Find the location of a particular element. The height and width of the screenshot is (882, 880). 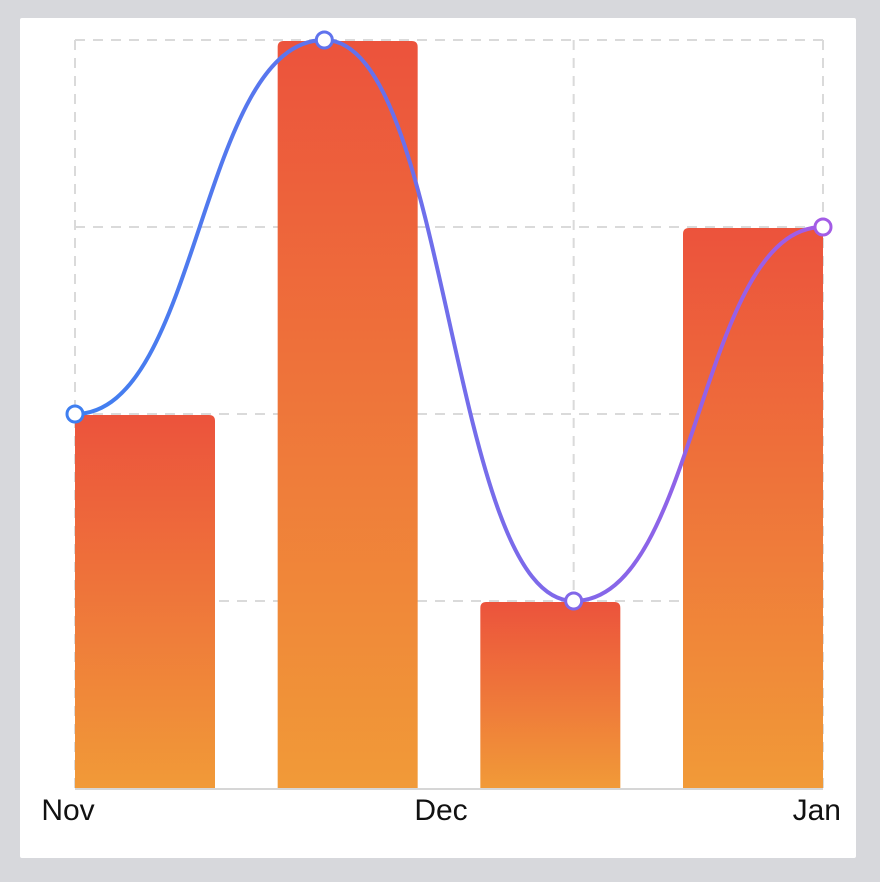

x-tick-label: Dec is located at coordinates (440, 810).